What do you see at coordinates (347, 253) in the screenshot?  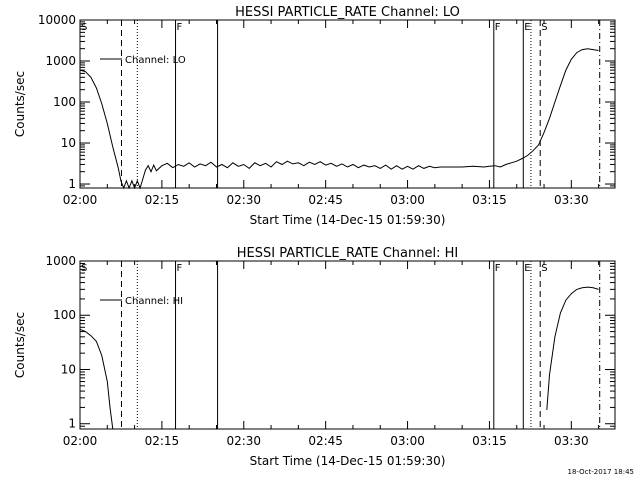 I see `chart-title: HESSI PARTICLE_RATE Channel: HI` at bounding box center [347, 253].